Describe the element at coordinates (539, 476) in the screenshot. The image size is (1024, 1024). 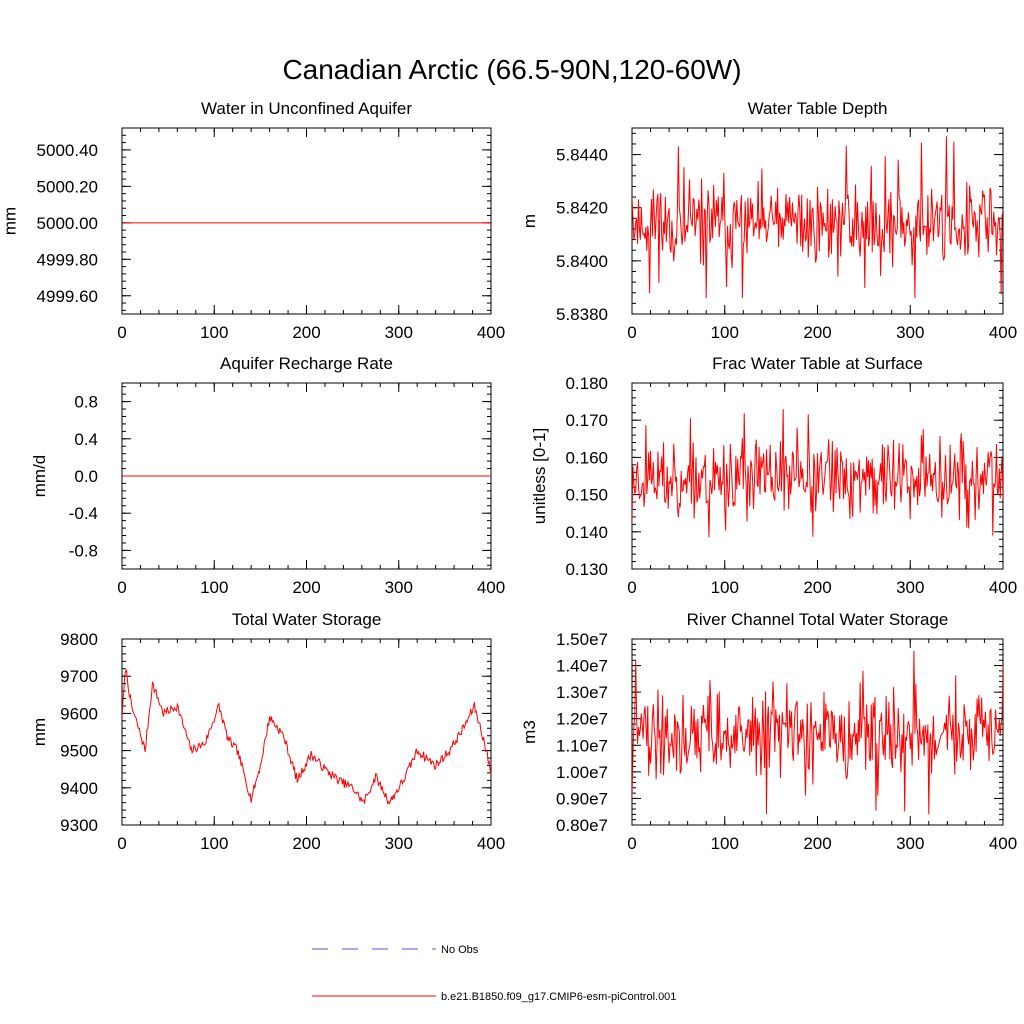
I see `y-axis-label: unitless [0-1]` at that location.